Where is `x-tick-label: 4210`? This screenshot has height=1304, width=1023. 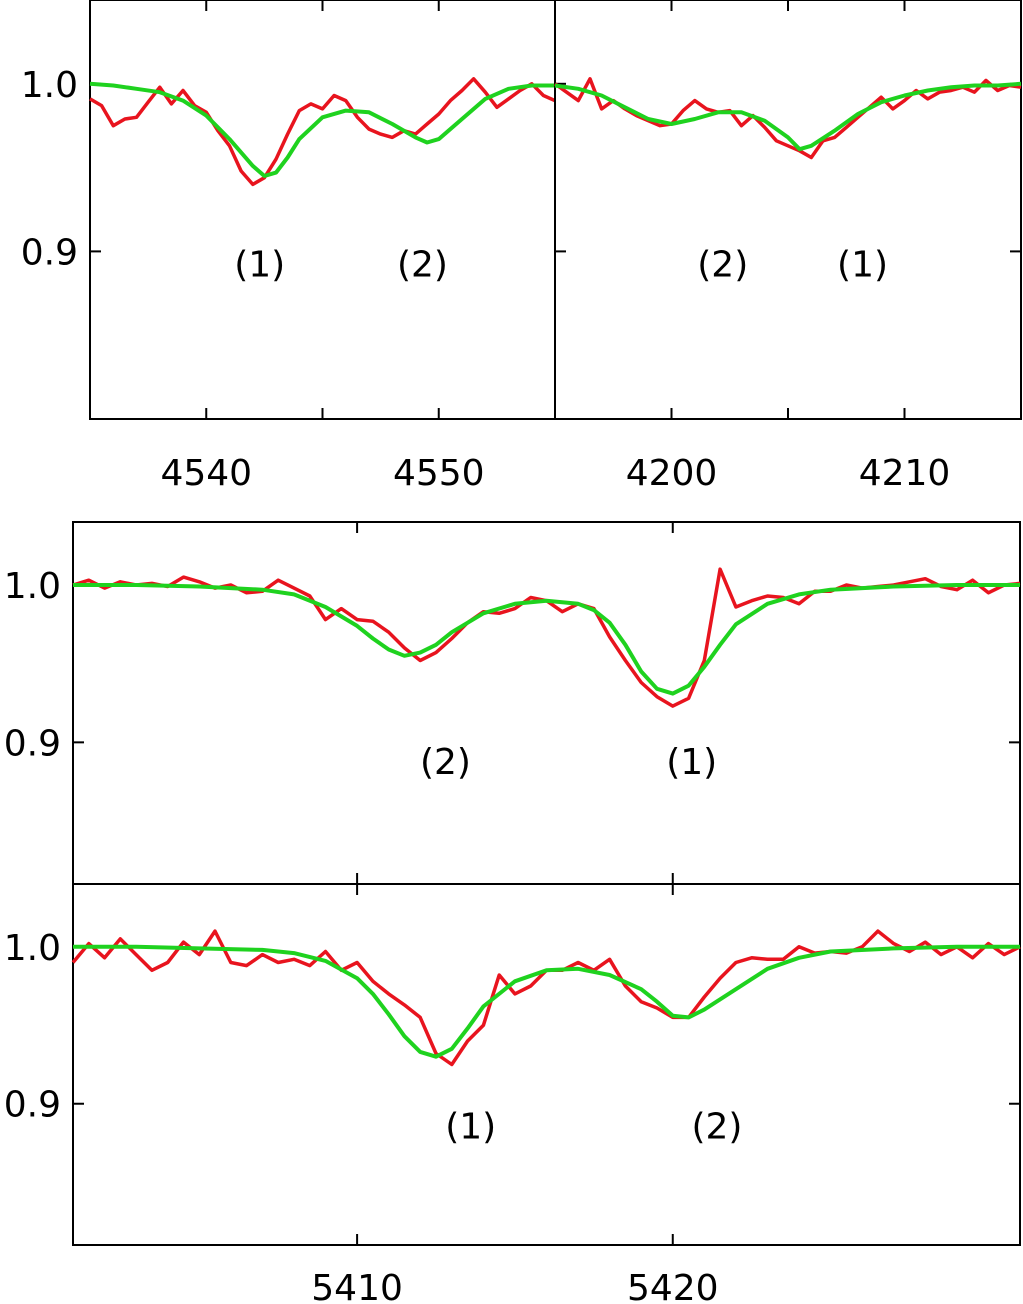 x-tick-label: 4210 is located at coordinates (905, 473).